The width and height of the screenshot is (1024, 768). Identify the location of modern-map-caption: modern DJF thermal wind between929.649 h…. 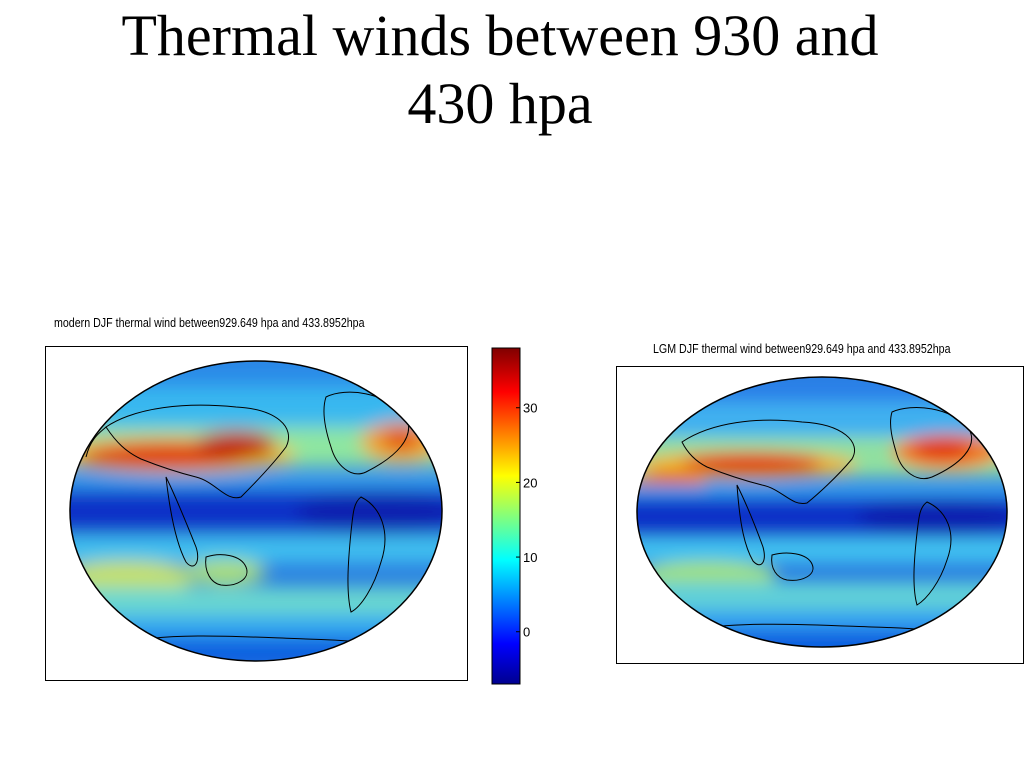
(209, 322).